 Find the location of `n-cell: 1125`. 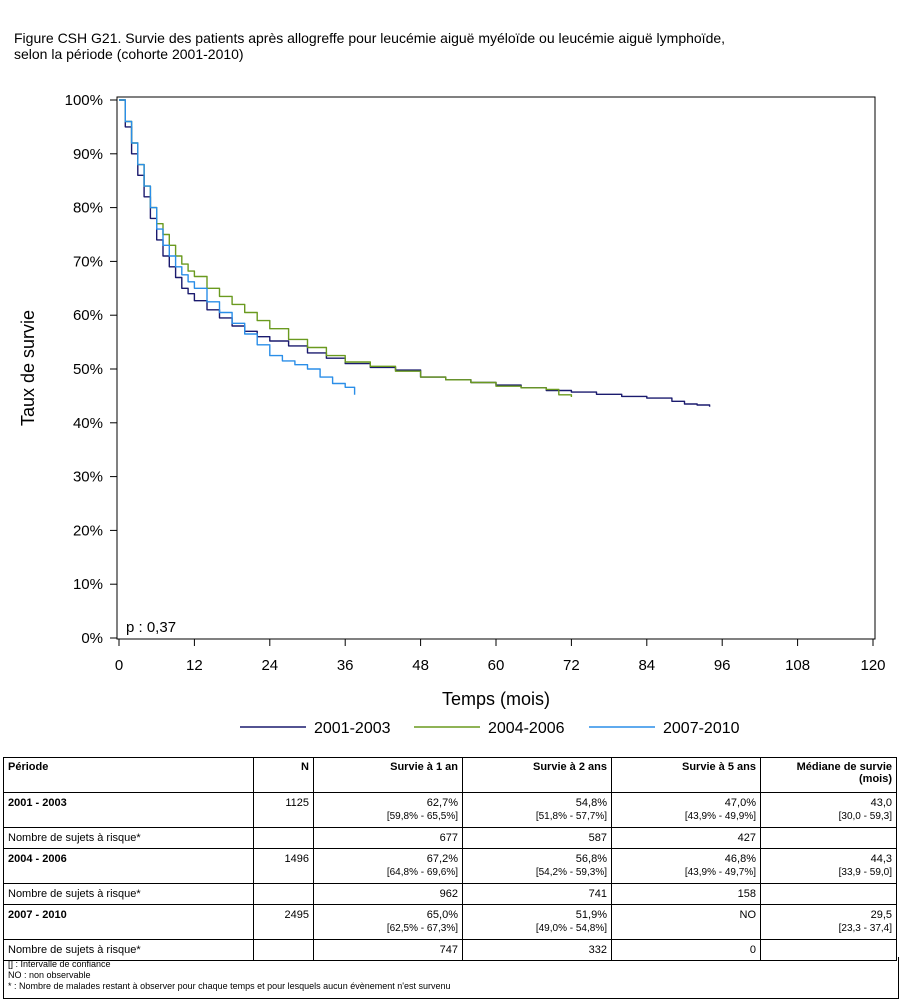

n-cell: 1125 is located at coordinates (283, 810).